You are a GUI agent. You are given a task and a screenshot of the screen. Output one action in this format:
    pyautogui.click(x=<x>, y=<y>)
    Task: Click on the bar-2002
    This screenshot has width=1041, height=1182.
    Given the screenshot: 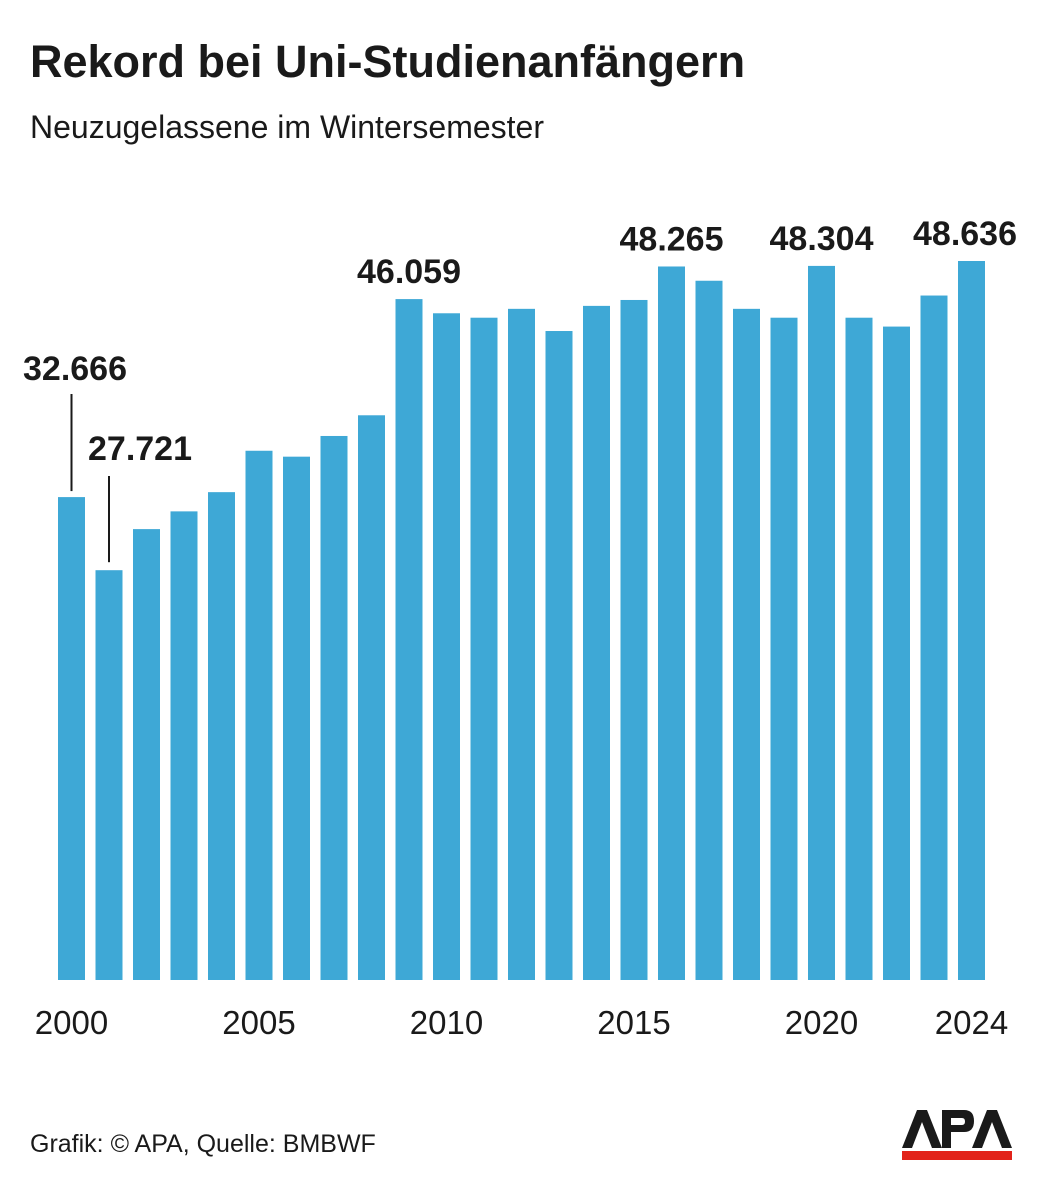 What is the action you would take?
    pyautogui.click(x=146, y=754)
    